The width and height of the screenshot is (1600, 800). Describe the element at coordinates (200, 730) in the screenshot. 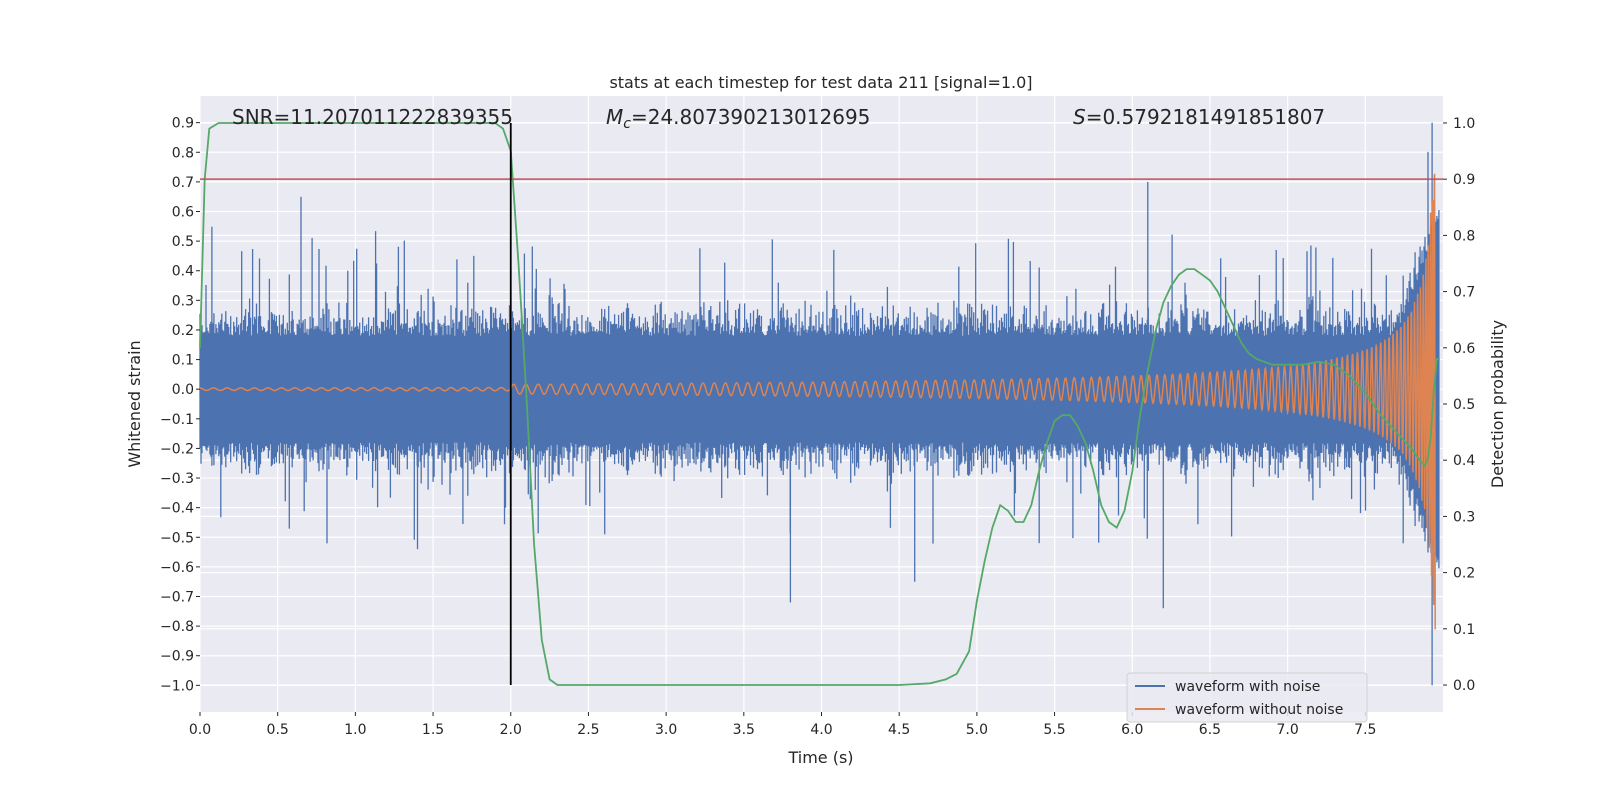

I see `x-tick-label: 0.0` at that location.